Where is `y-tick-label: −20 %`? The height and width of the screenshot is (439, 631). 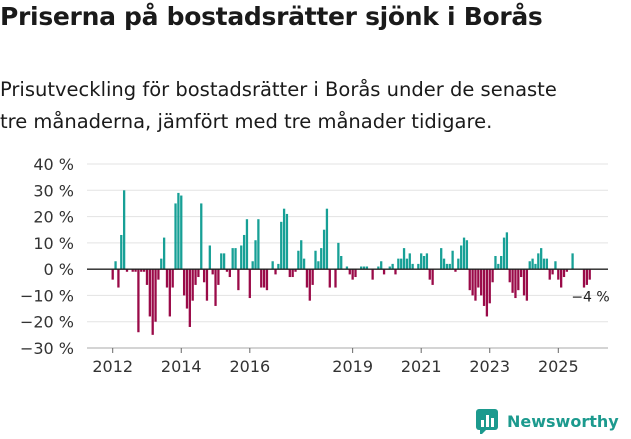 y-tick-label: −20 % is located at coordinates (47, 322).